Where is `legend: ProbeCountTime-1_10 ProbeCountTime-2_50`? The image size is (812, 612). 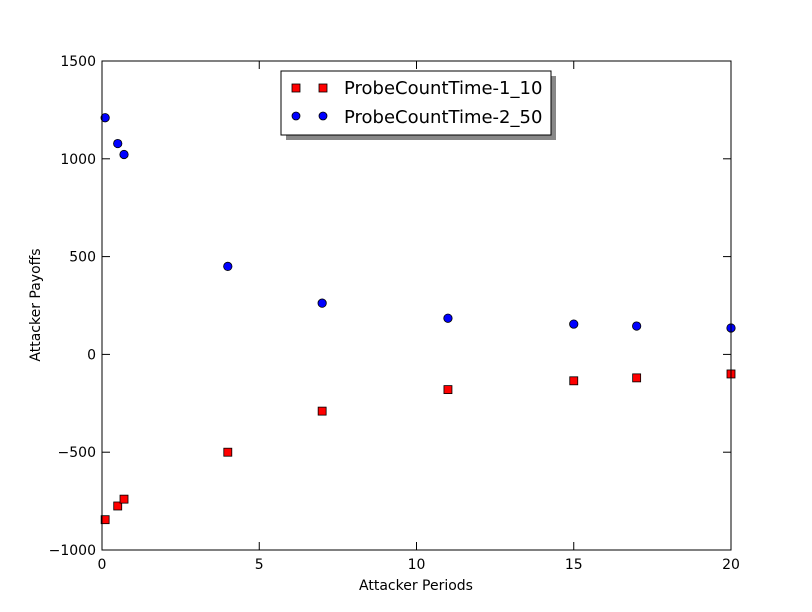
legend: ProbeCountTime-1_10 ProbeCountTime-2_50 is located at coordinates (418, 105).